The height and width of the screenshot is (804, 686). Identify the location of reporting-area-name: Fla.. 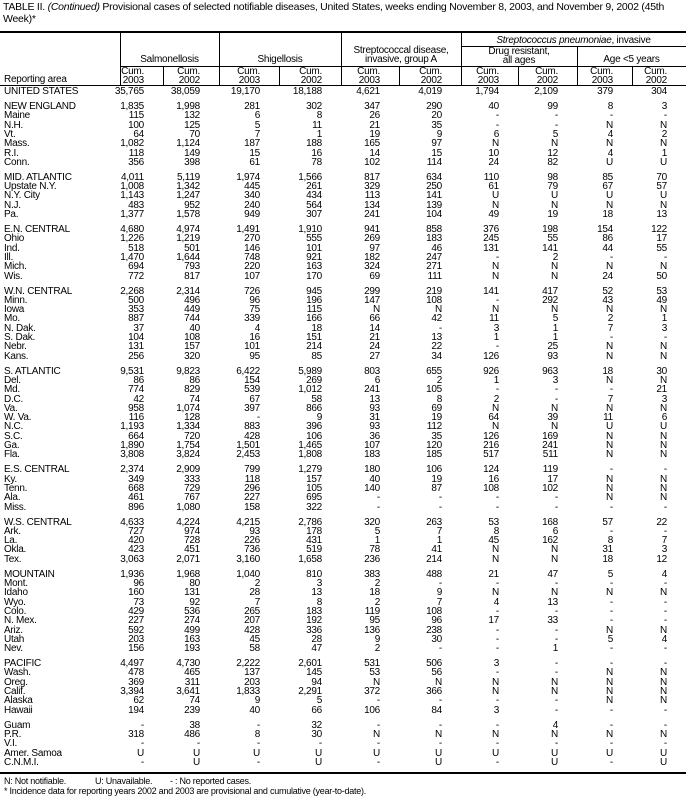
(12, 455).